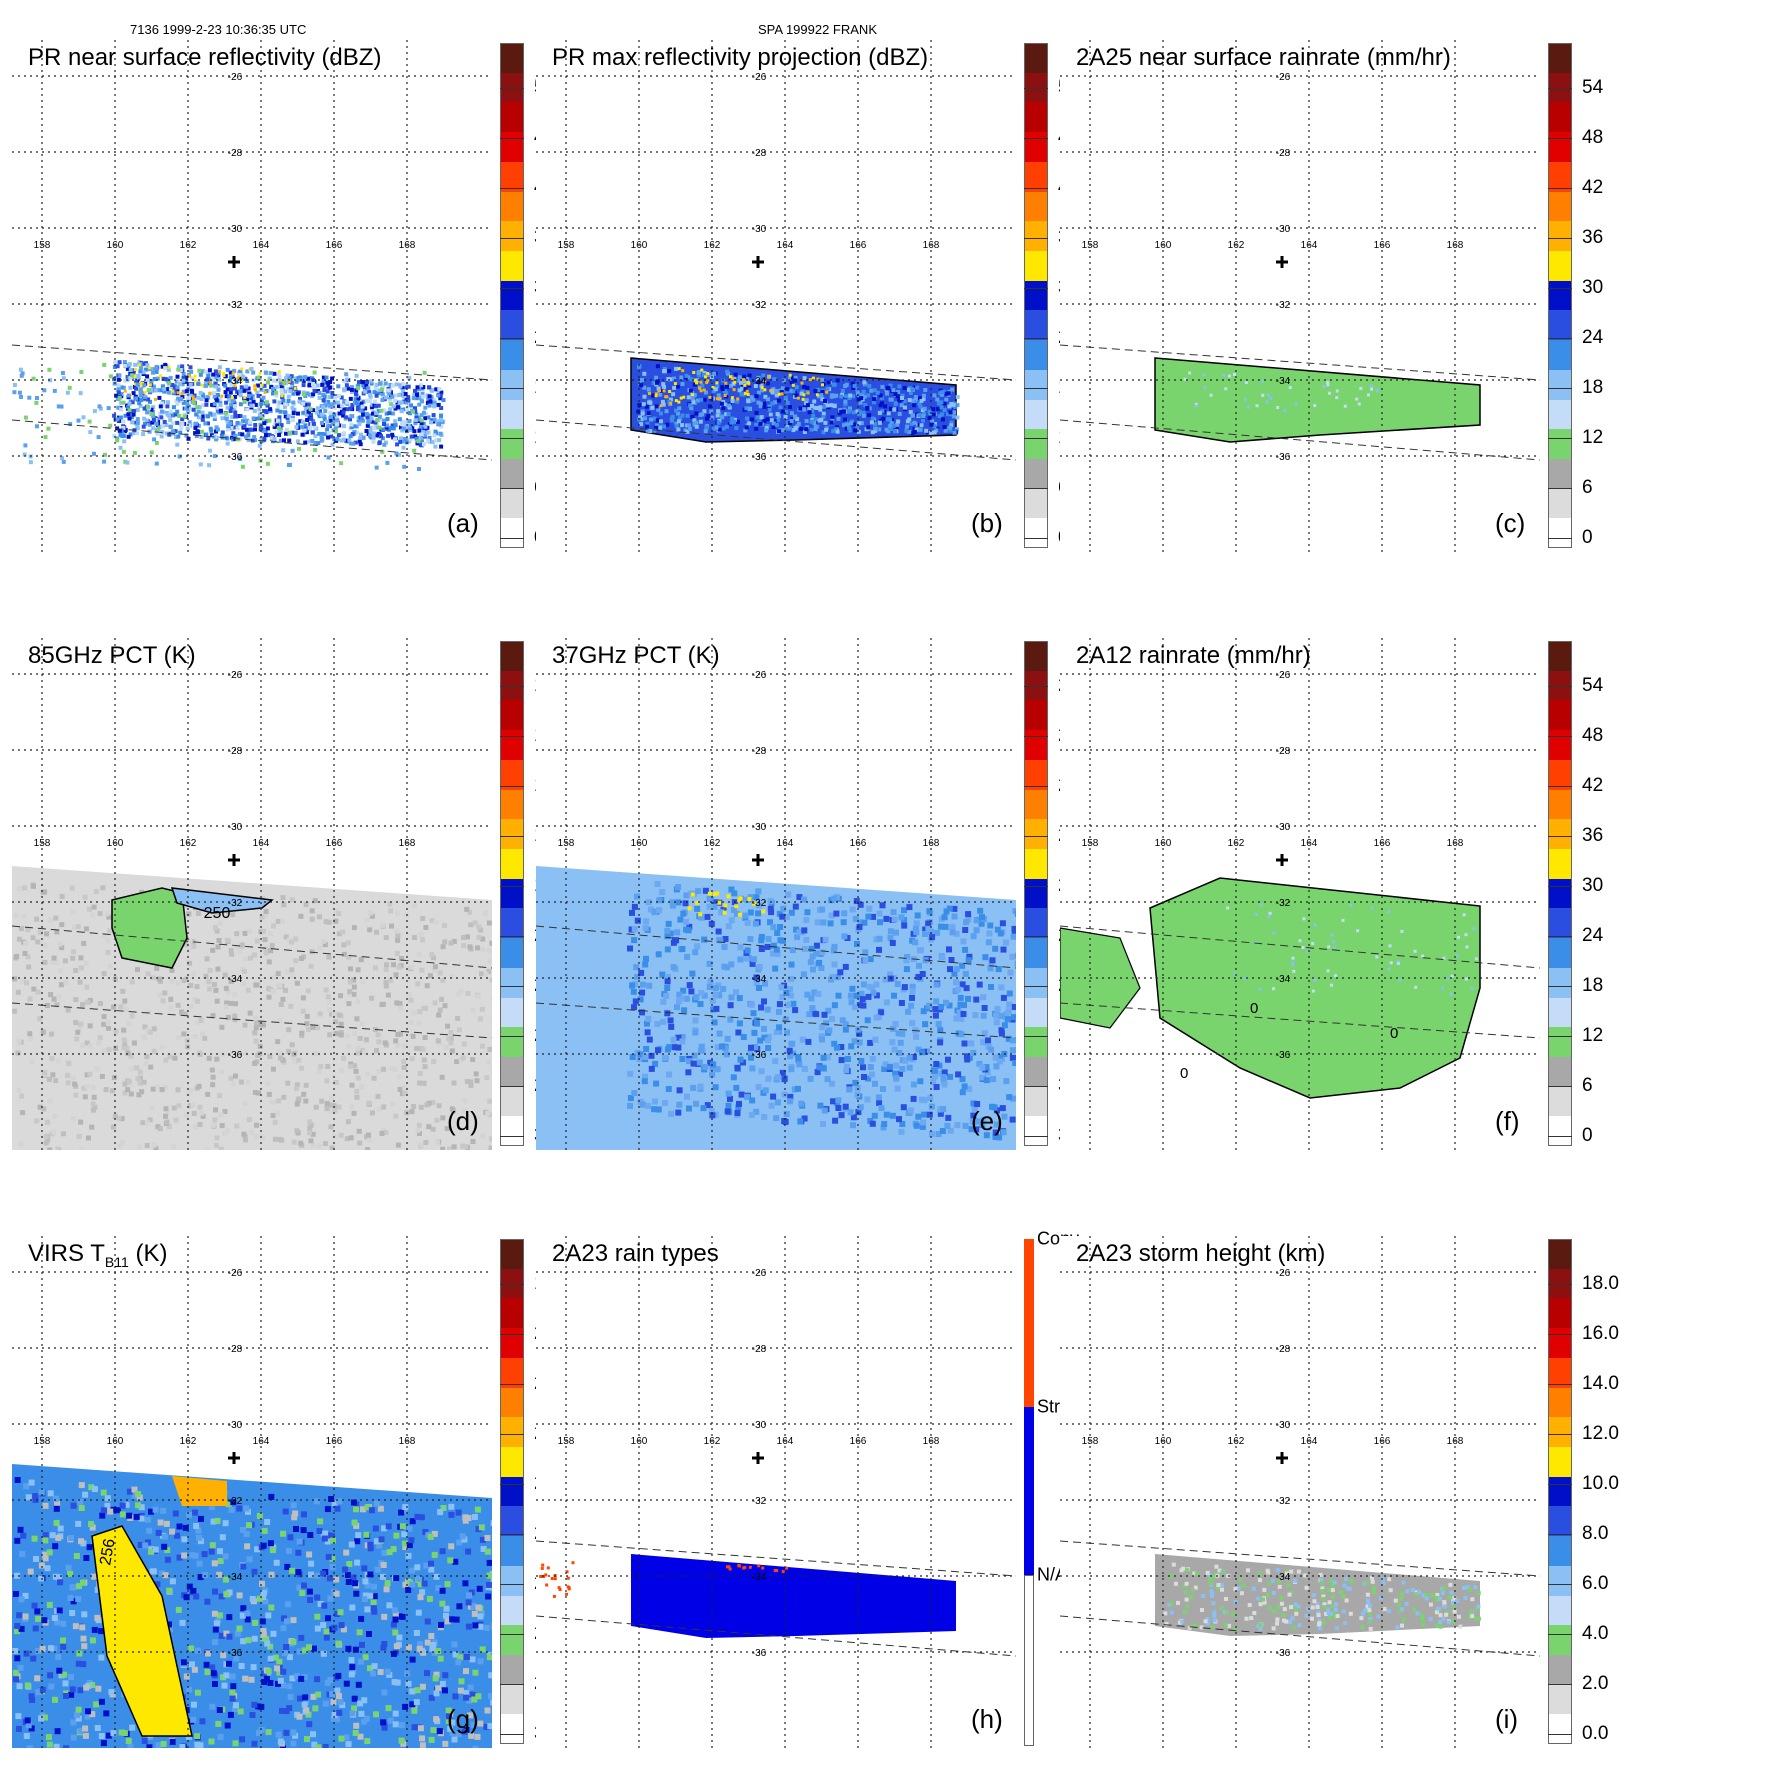  I want to click on colorbar-tick-label: 8.0, so click(1595, 1534).